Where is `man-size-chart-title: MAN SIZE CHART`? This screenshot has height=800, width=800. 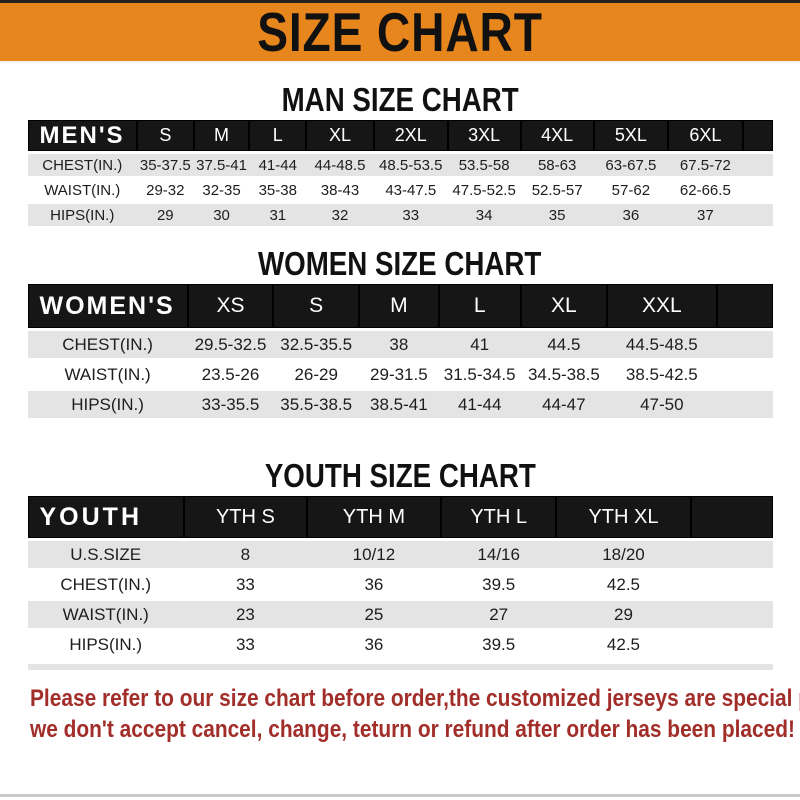
man-size-chart-title: MAN SIZE CHART is located at coordinates (400, 99).